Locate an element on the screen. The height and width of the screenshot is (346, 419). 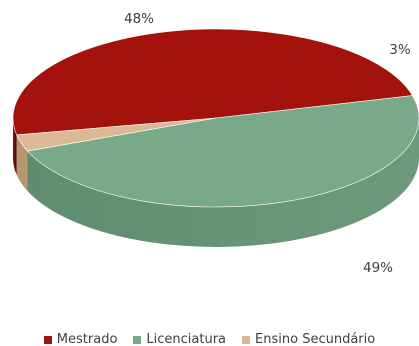
legend-label: Ensino Secundário is located at coordinates (315, 339).